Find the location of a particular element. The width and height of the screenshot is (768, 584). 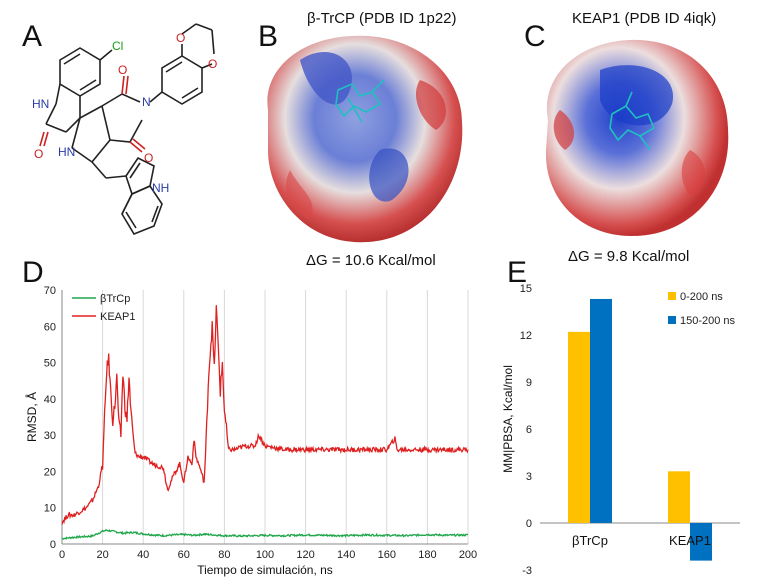

y-tick-label: 30 is located at coordinates (50, 436).